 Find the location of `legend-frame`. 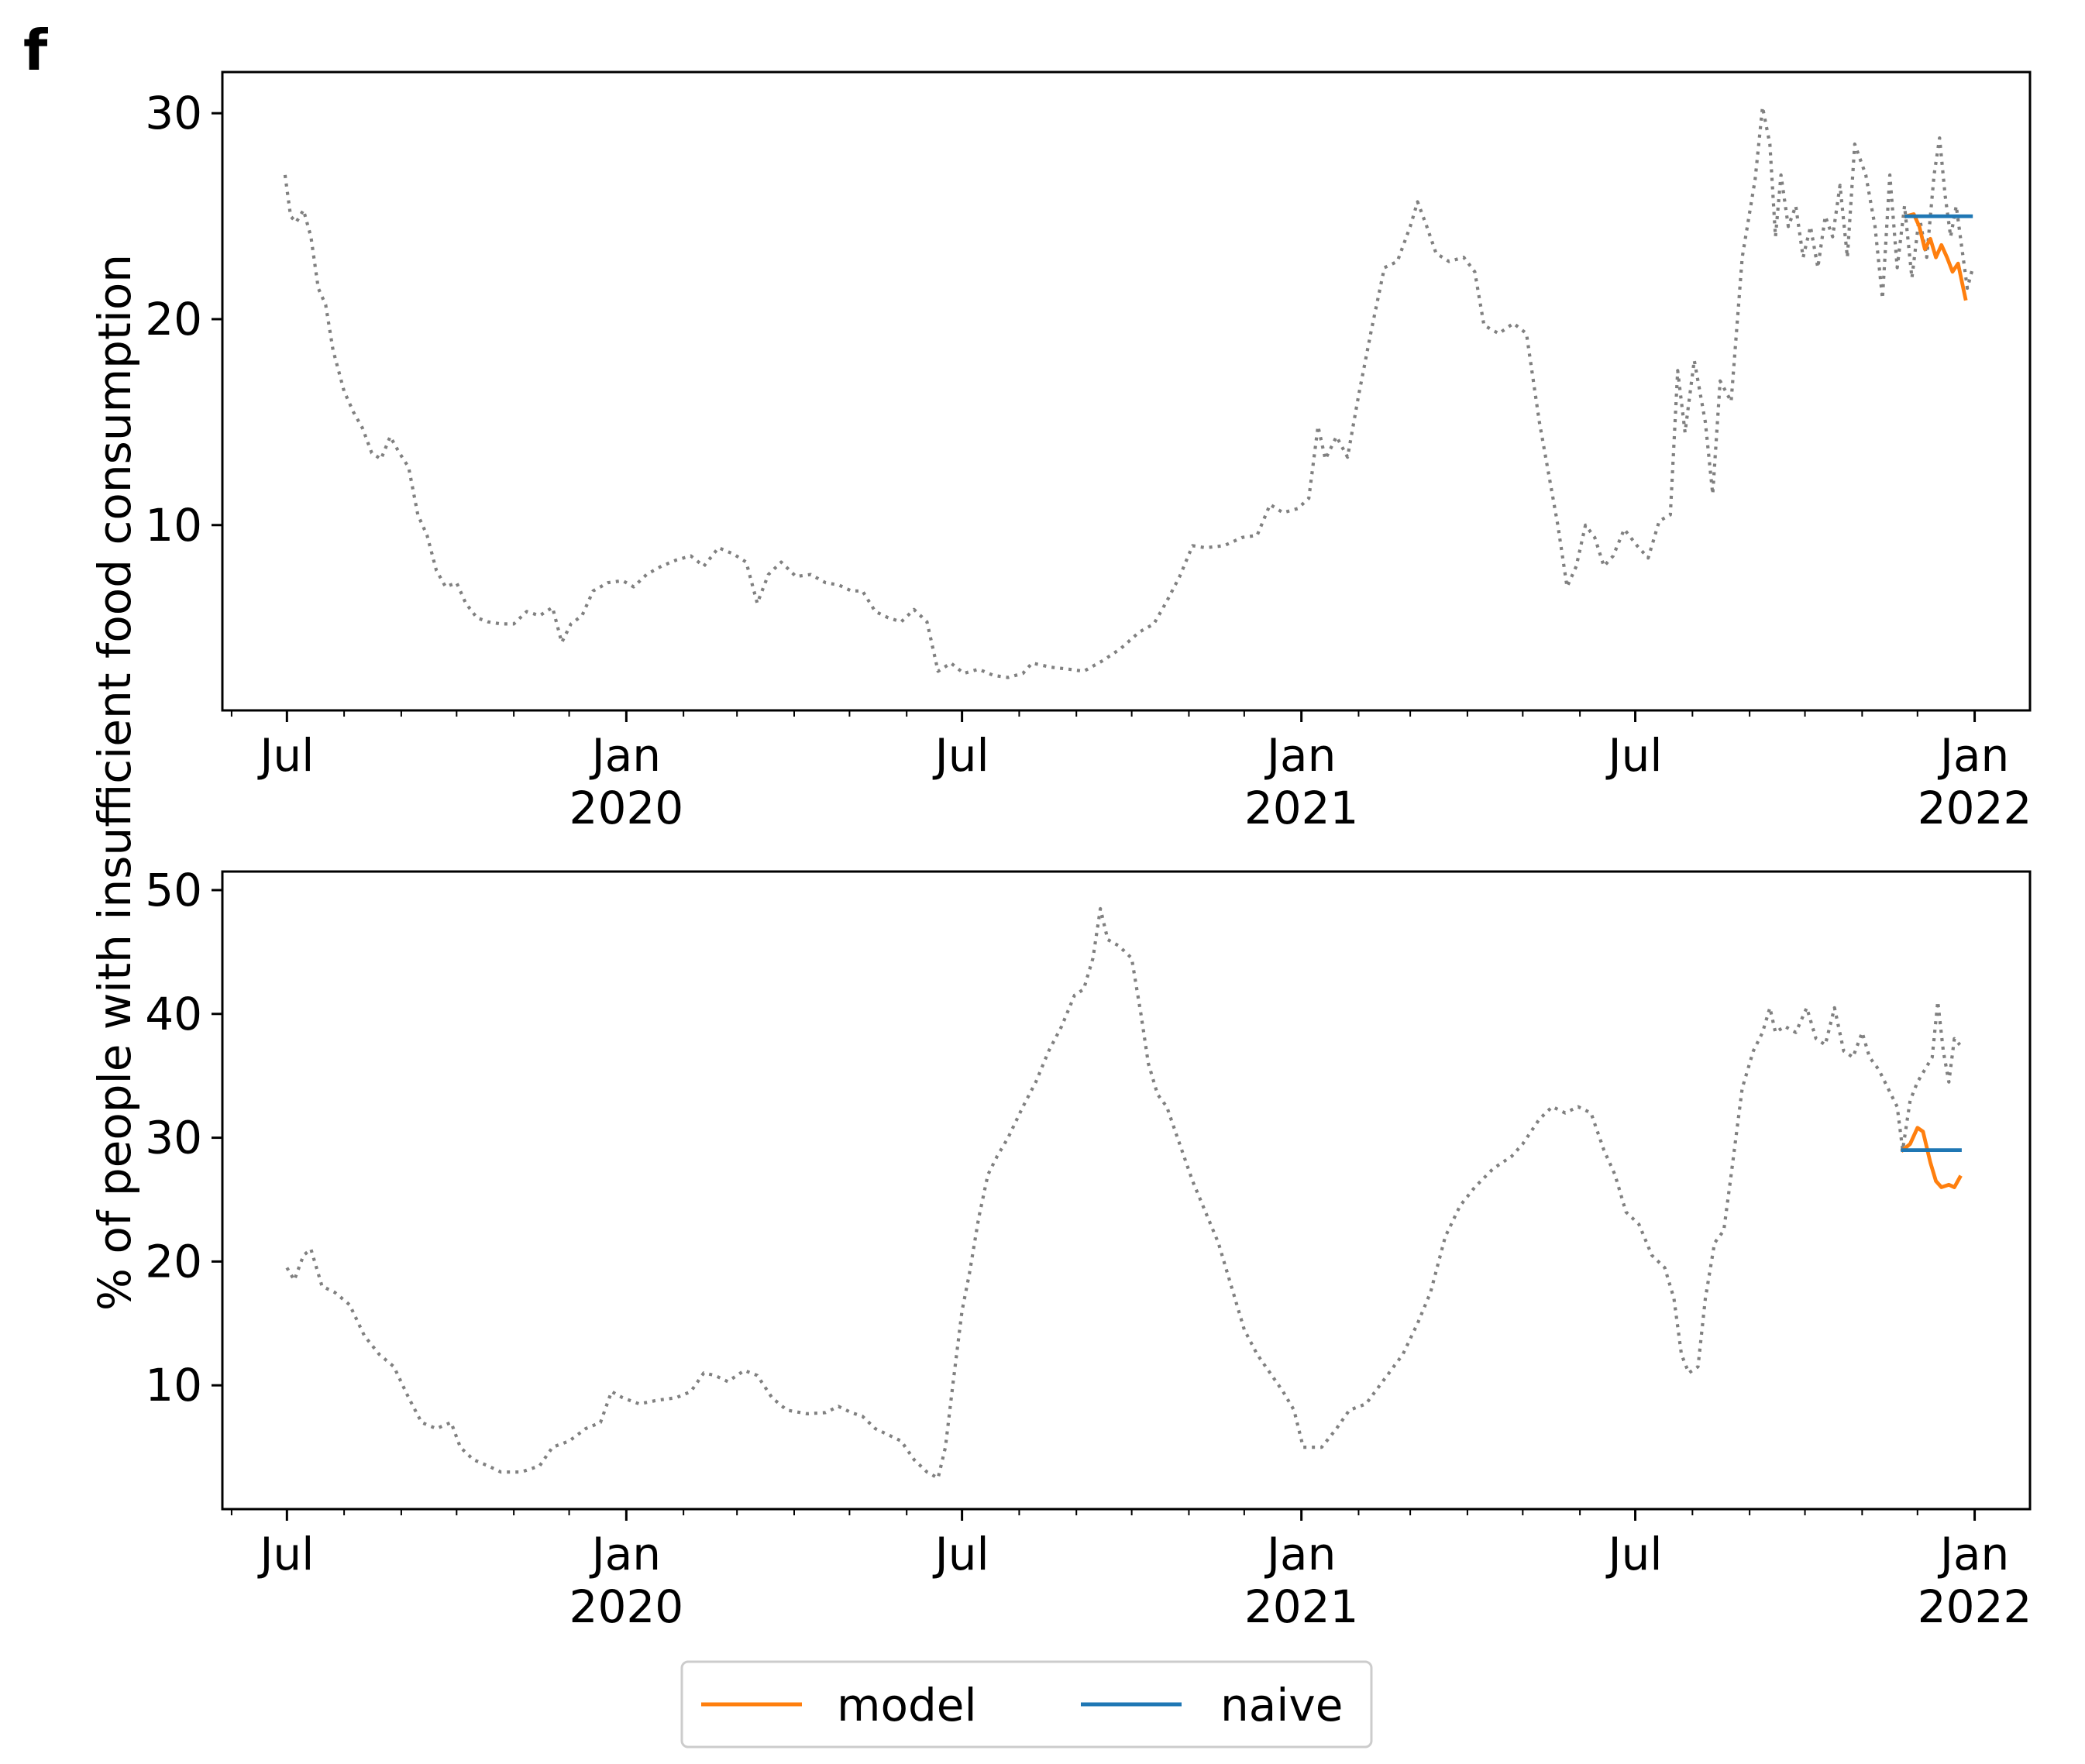

legend-frame is located at coordinates (1026, 1704).